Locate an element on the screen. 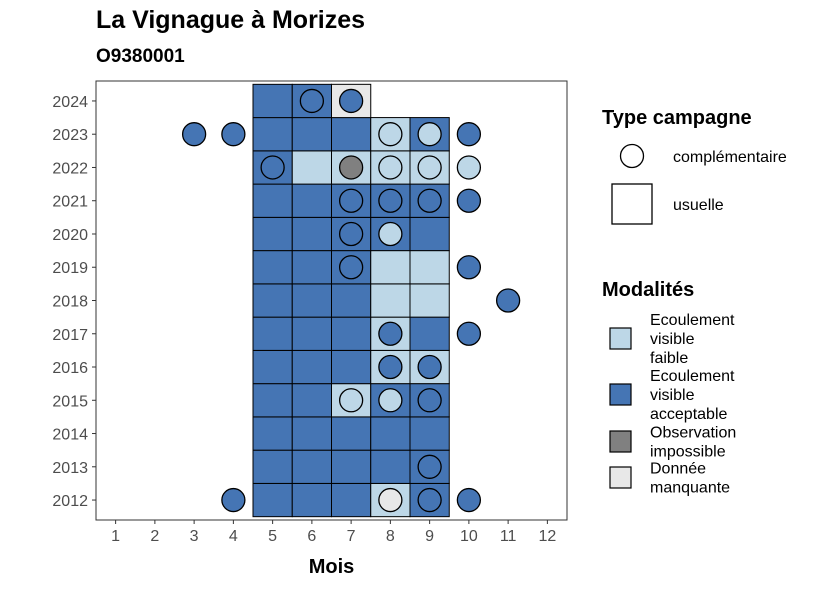 The height and width of the screenshot is (590, 826). x-tick-label-6: 6 is located at coordinates (311, 536).